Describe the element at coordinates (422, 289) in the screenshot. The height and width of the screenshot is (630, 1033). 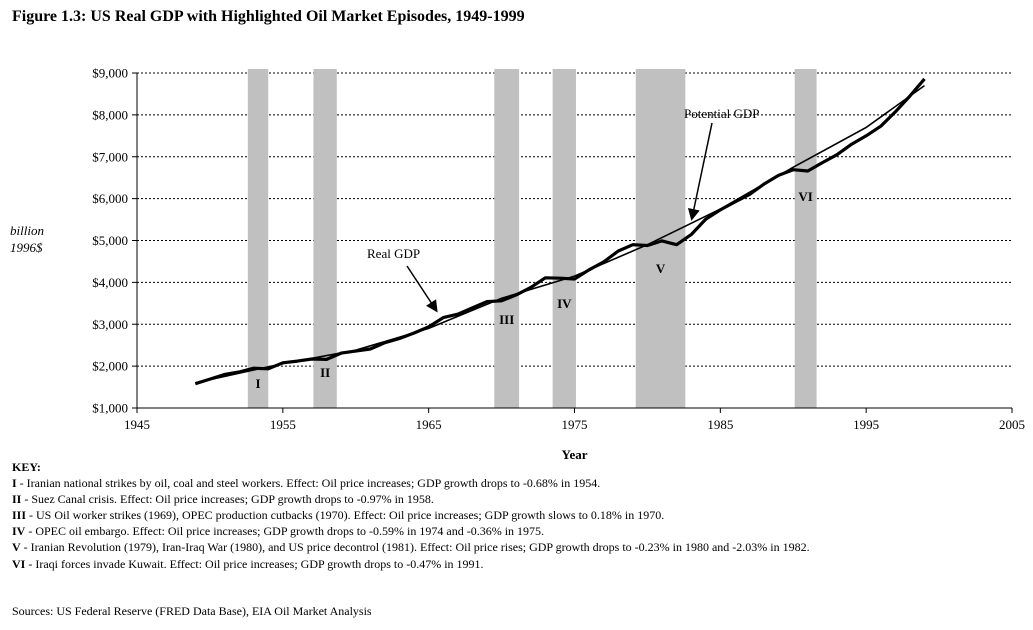
I see `real-gdp-arrow` at that location.